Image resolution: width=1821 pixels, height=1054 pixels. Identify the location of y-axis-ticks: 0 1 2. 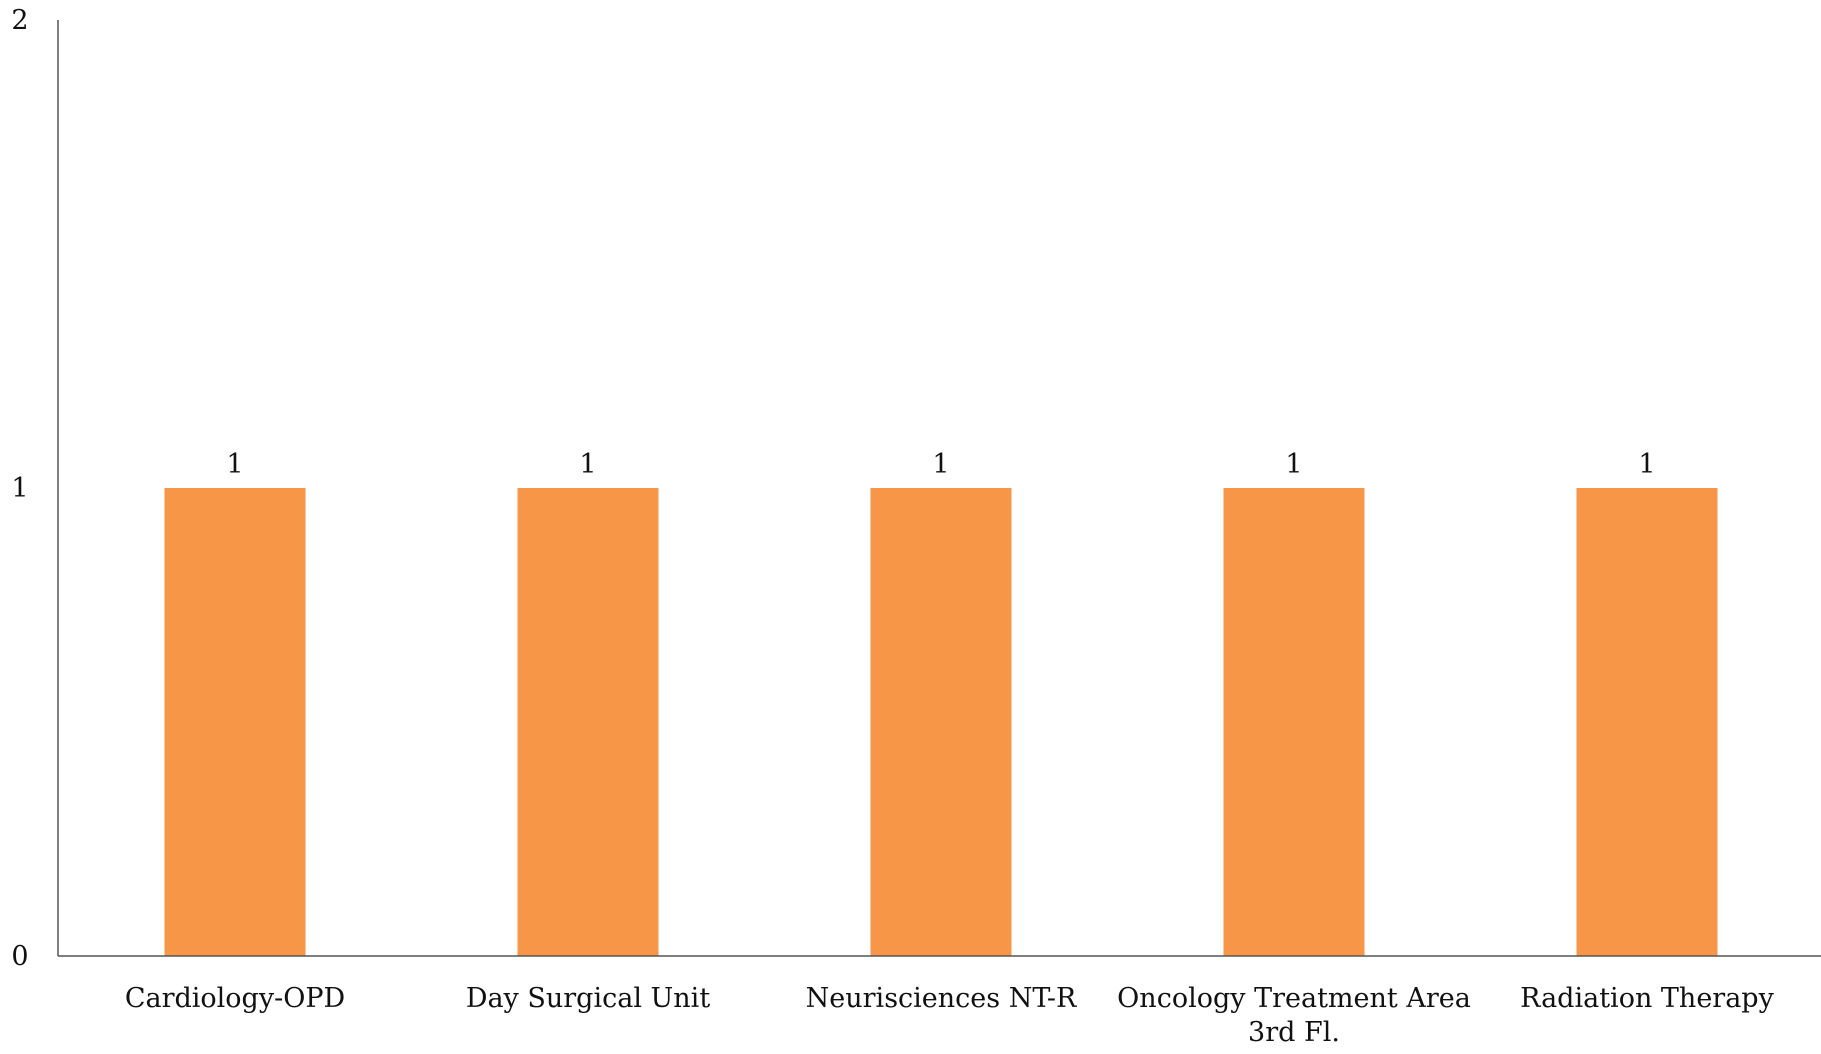
(19, 488).